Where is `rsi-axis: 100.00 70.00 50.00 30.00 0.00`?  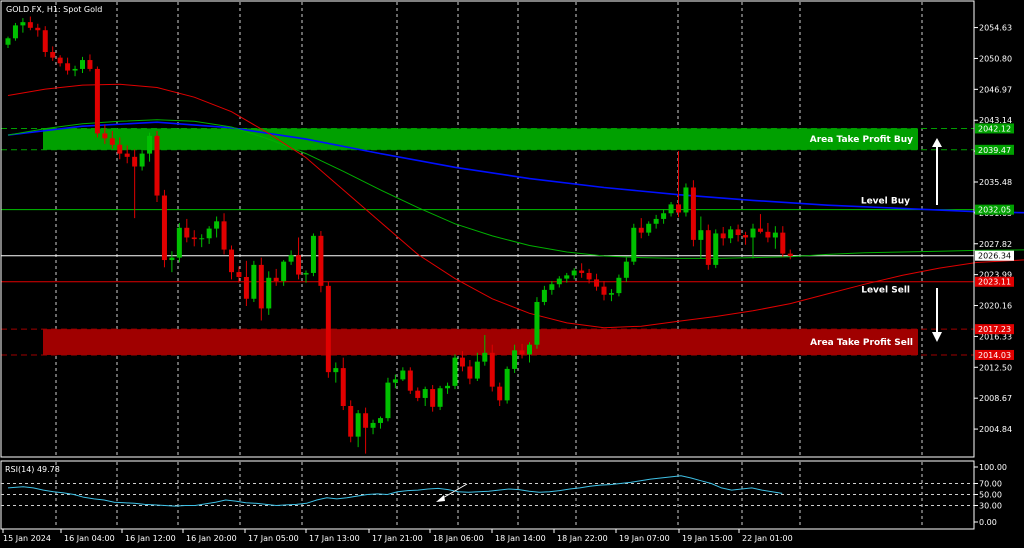
rsi-axis: 100.00 70.00 50.00 30.00 0.00 is located at coordinates (990, 495).